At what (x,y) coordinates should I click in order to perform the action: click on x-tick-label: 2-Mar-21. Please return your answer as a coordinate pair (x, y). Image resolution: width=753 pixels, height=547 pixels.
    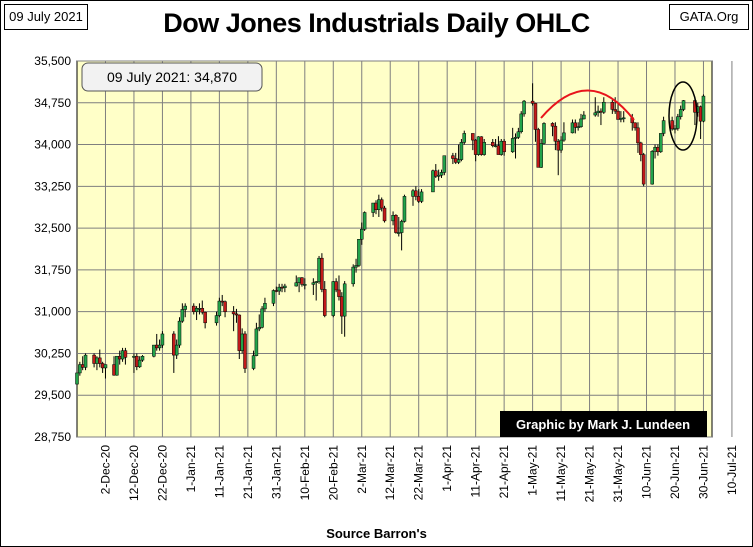
    Looking at the image, I should click on (362, 469).